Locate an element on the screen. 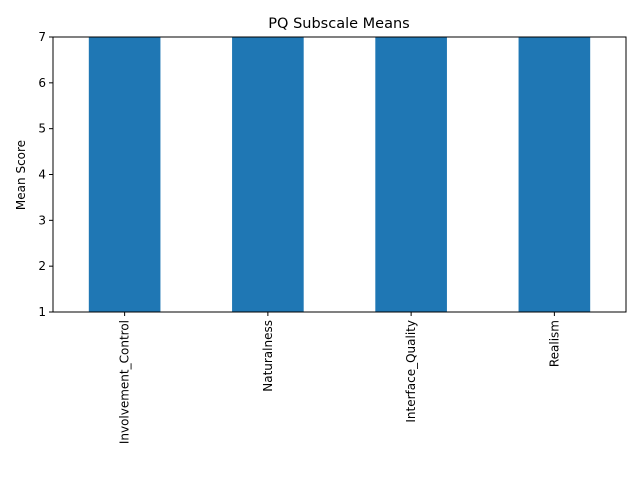  y-axis-title: Mean Score is located at coordinates (21, 175).